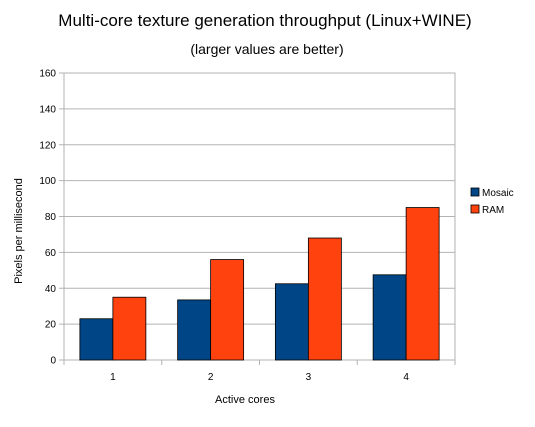 The width and height of the screenshot is (535, 427). What do you see at coordinates (245, 400) in the screenshot?
I see `x-axis-title: Active cores` at bounding box center [245, 400].